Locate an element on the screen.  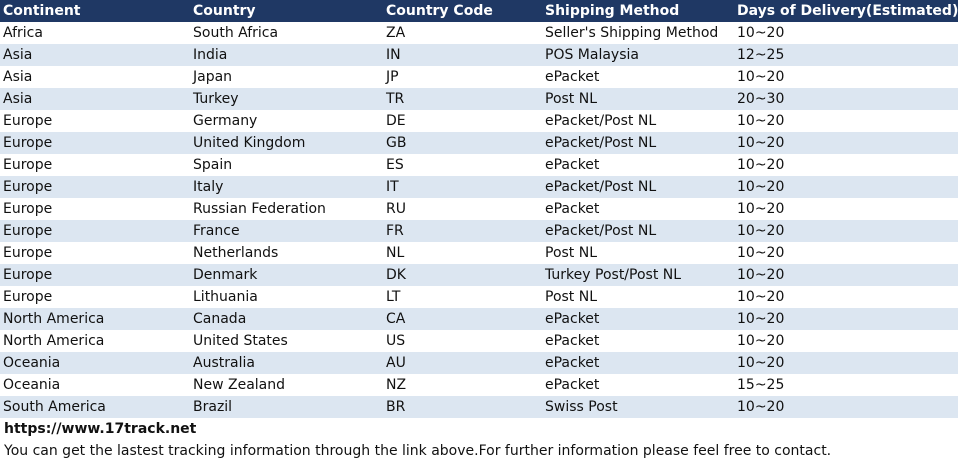
table-row: North America United States US ePacket 10~20 is located at coordinates (479, 341).